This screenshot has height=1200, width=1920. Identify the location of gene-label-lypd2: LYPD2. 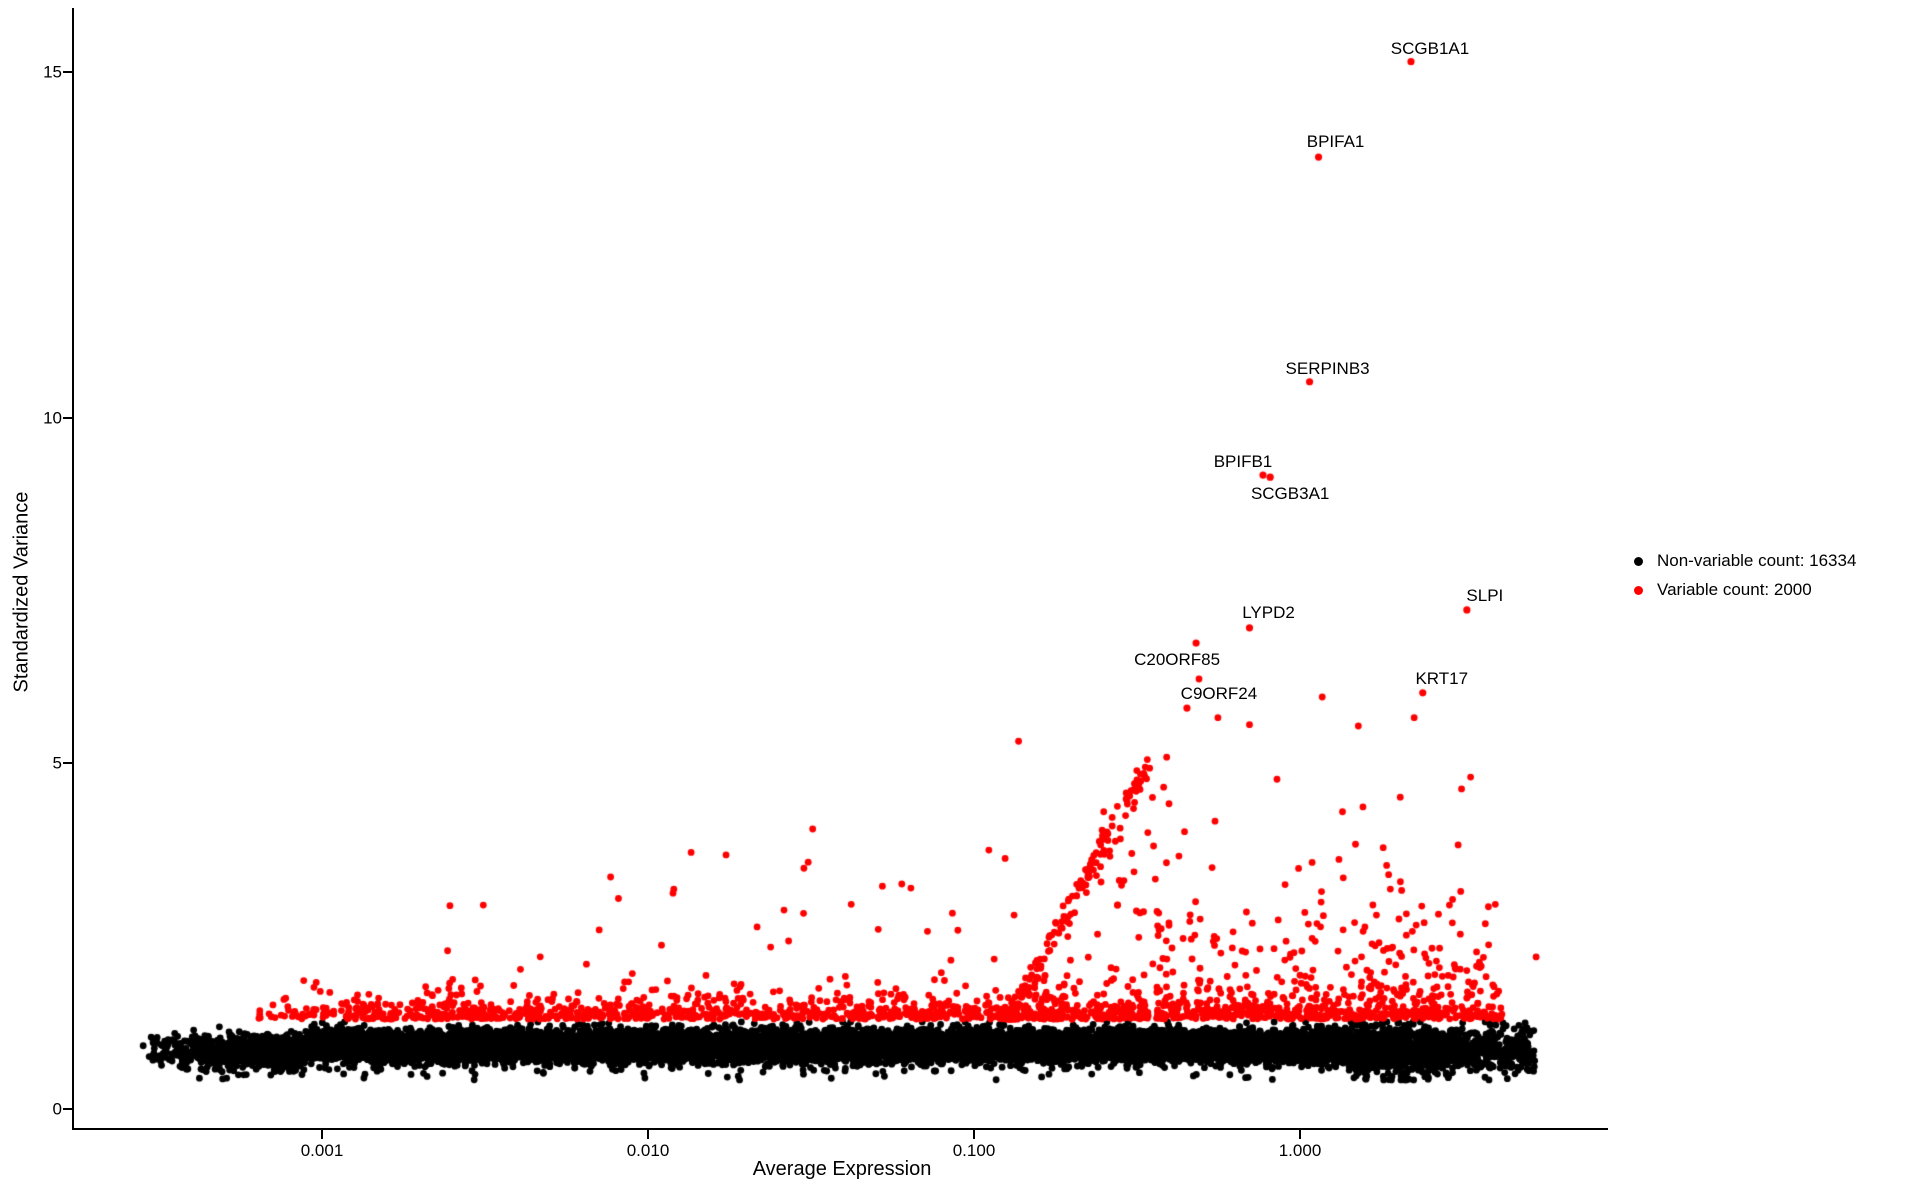
(1268, 612).